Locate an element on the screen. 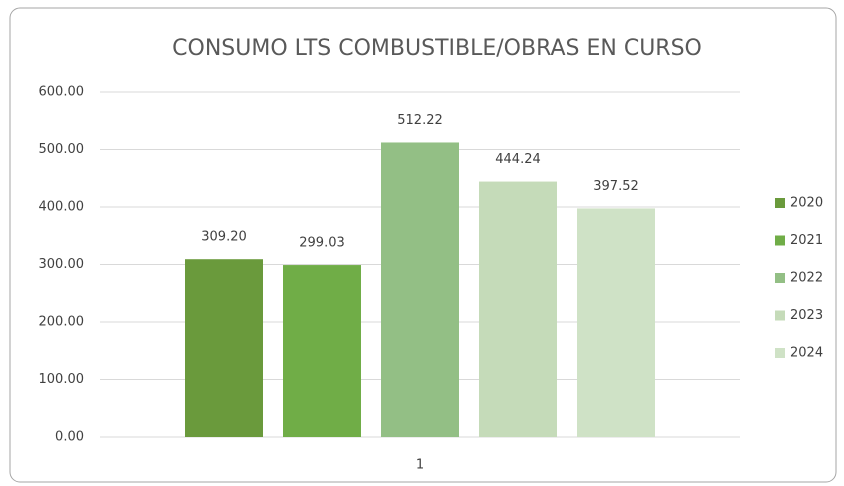  x-tick-label: 1 is located at coordinates (420, 465).